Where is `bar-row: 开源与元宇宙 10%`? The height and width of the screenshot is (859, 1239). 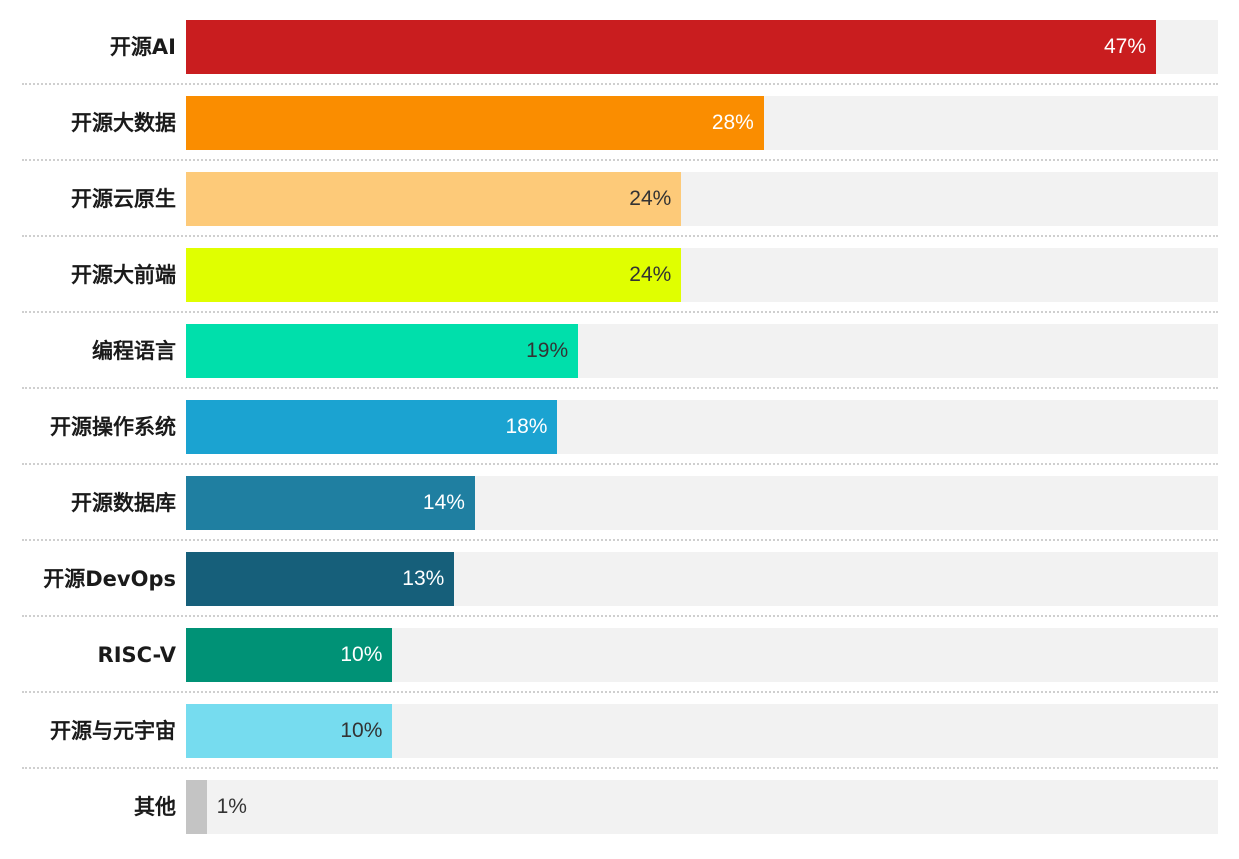 bar-row: 开源与元宇宙 10% is located at coordinates (619, 726).